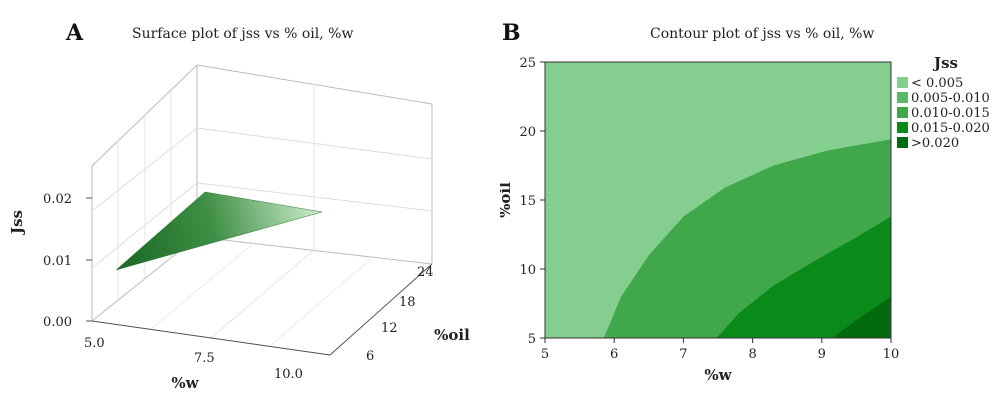 The height and width of the screenshot is (401, 1000). What do you see at coordinates (527, 201) in the screenshot?
I see `y-tick-label: 15` at bounding box center [527, 201].